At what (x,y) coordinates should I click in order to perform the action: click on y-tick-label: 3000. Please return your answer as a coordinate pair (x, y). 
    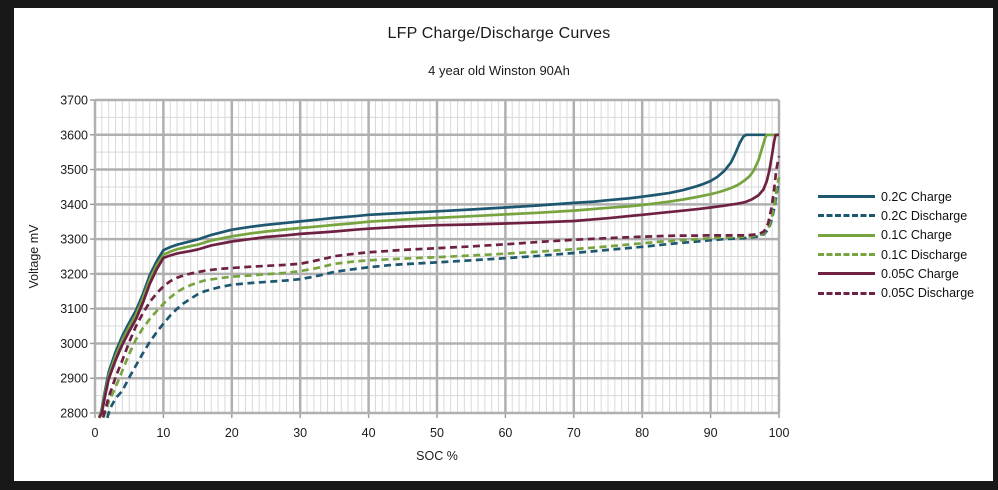
    Looking at the image, I should click on (74, 344).